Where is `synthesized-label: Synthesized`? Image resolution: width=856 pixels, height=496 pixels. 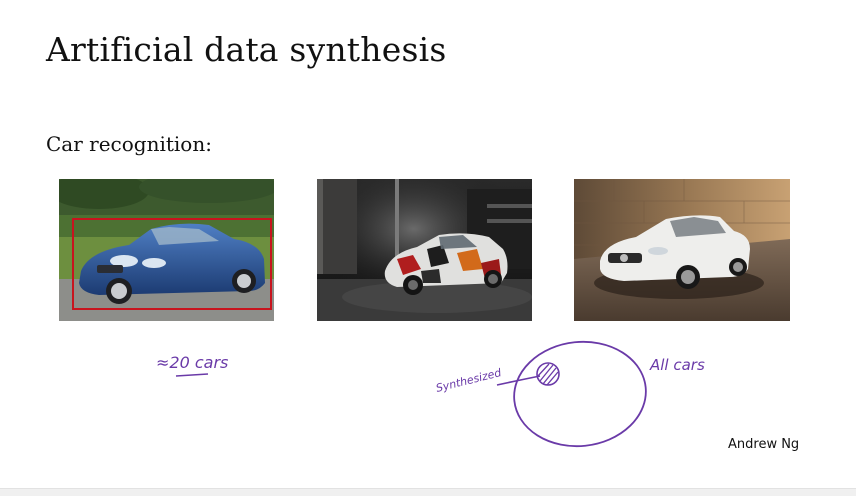 synthesized-label: Synthesized is located at coordinates (469, 380).